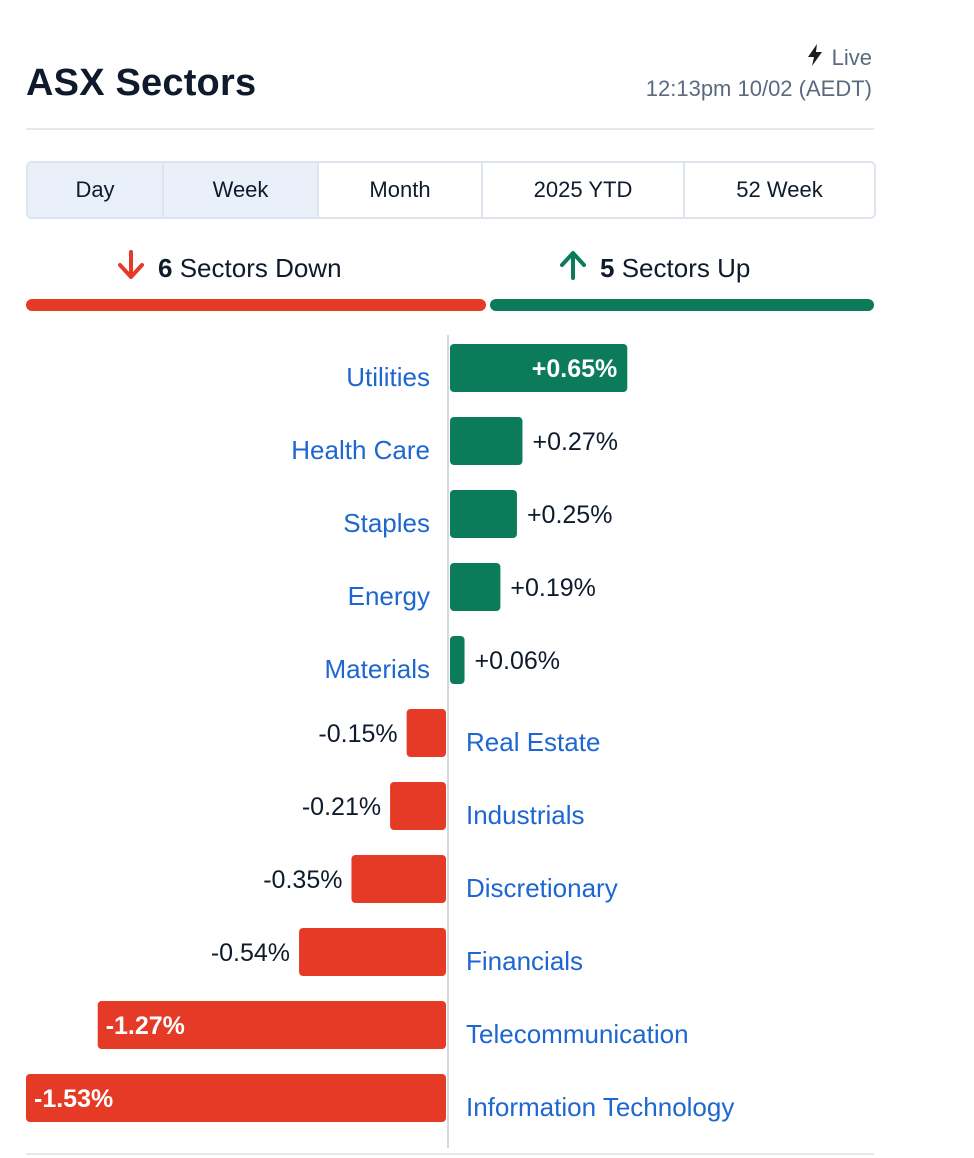  I want to click on sector-summary: 6 Sectors Down 5 Sectors Up, so click(450, 280).